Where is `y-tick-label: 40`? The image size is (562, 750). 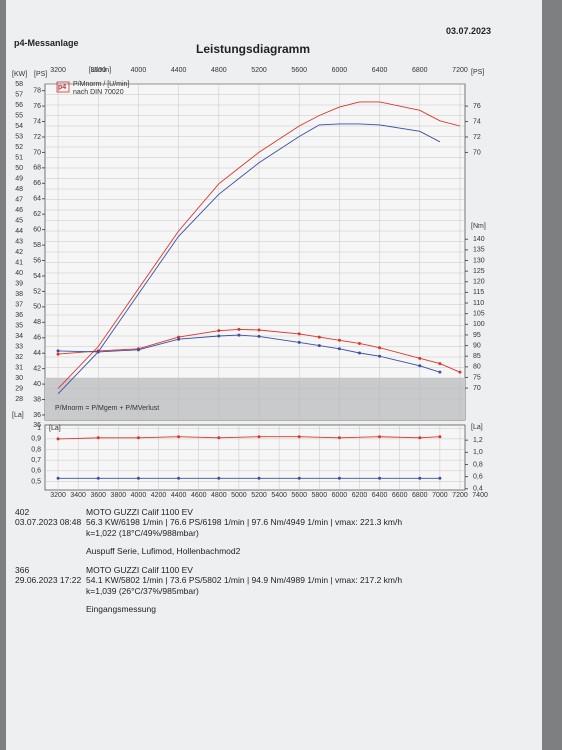
y-tick-label: 40 is located at coordinates (19, 273).